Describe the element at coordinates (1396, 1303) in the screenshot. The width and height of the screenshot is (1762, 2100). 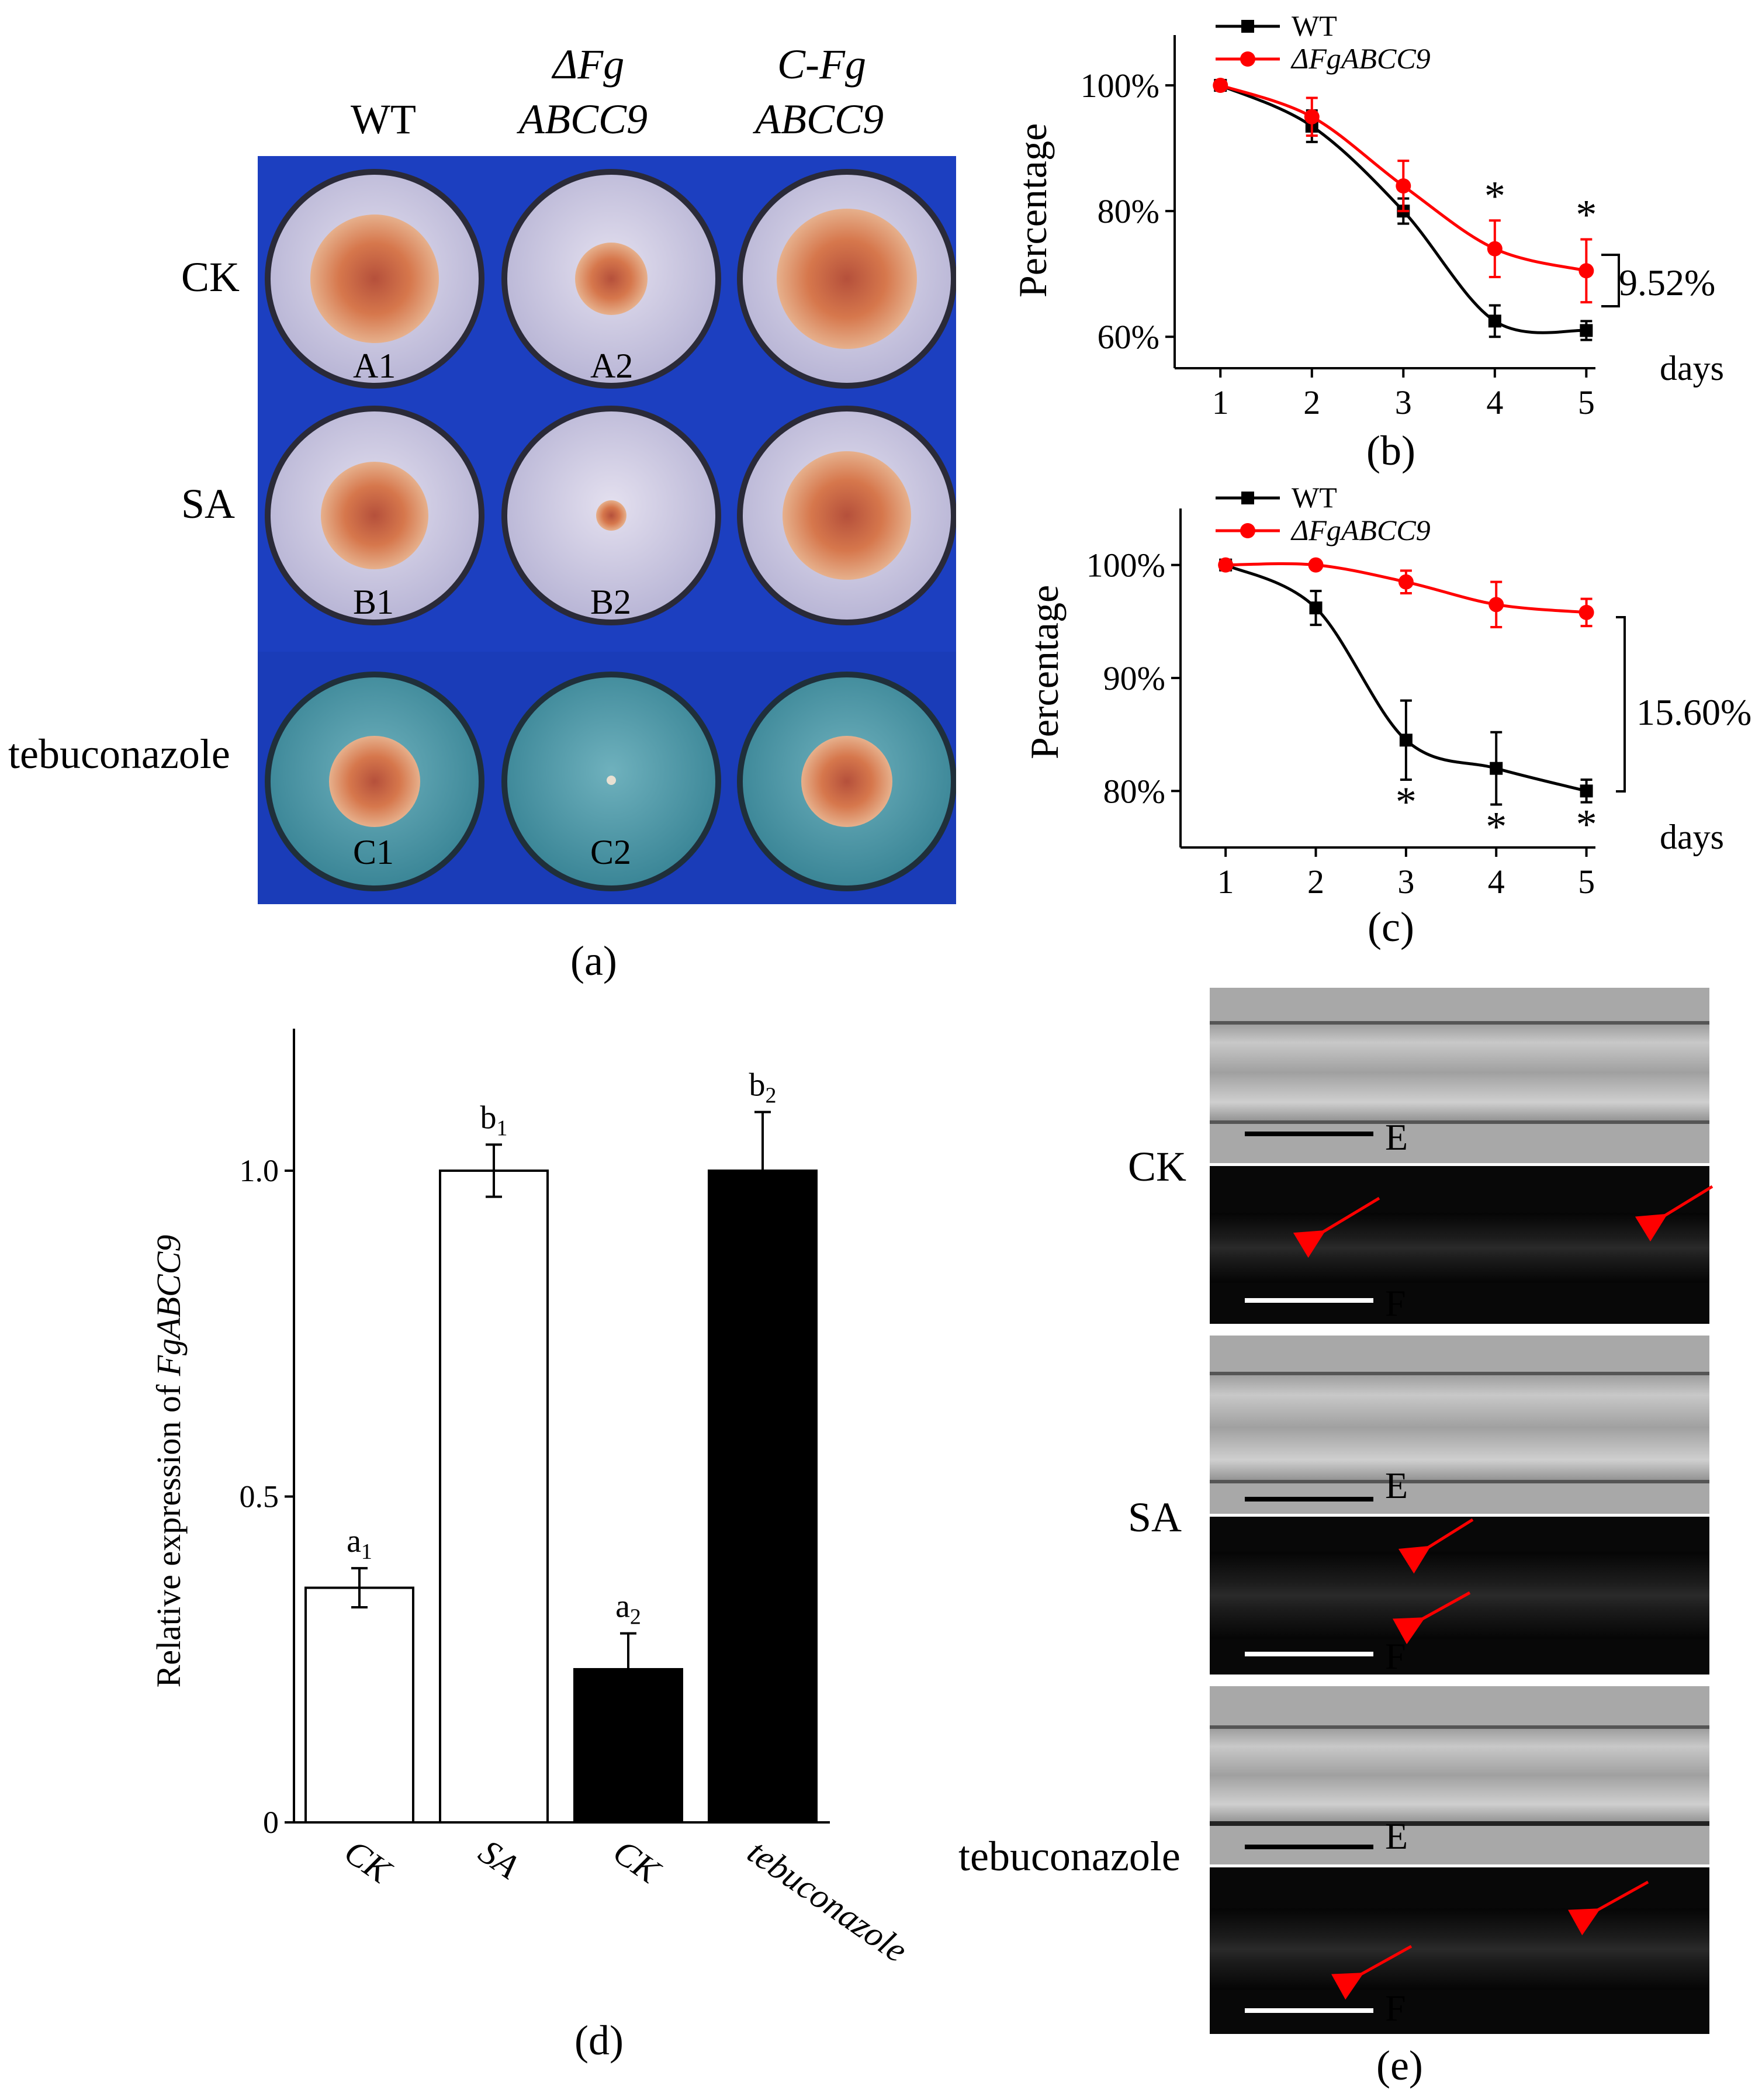
I see `e-label-ck-f: F` at that location.